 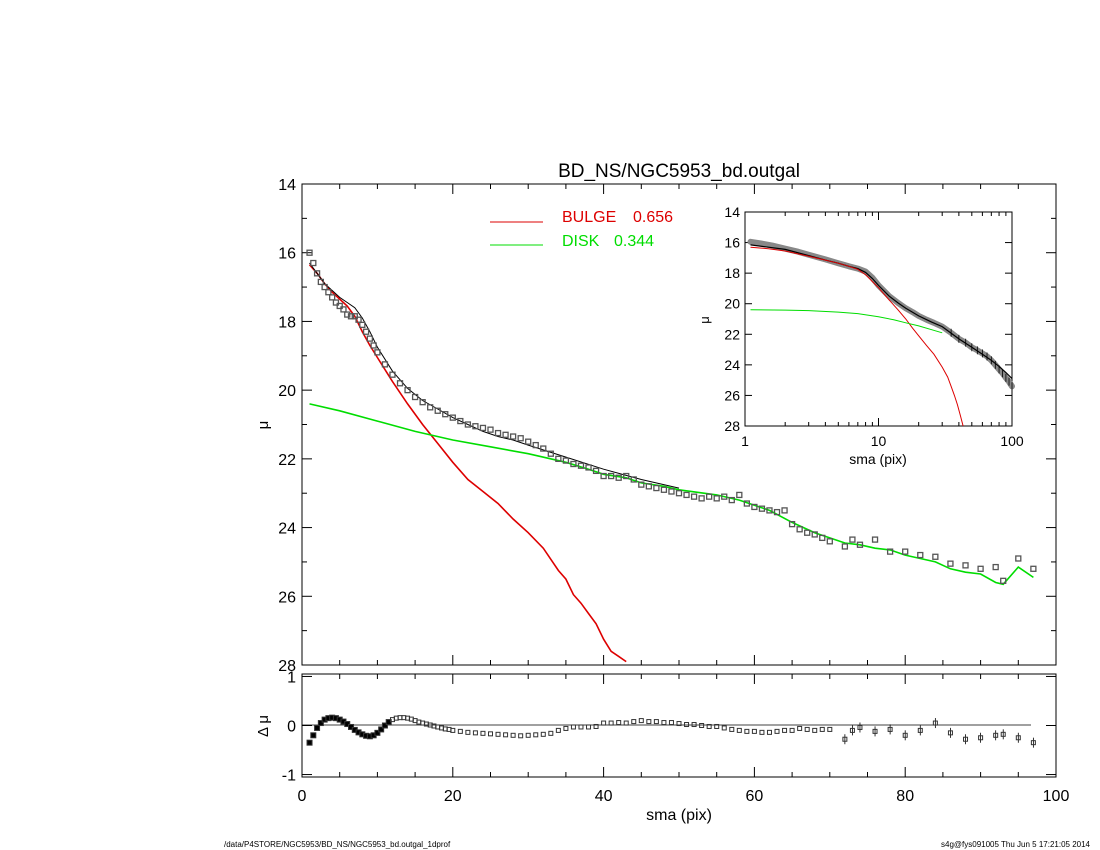 What do you see at coordinates (755, 796) in the screenshot?
I see `x-tick-label: 60` at bounding box center [755, 796].